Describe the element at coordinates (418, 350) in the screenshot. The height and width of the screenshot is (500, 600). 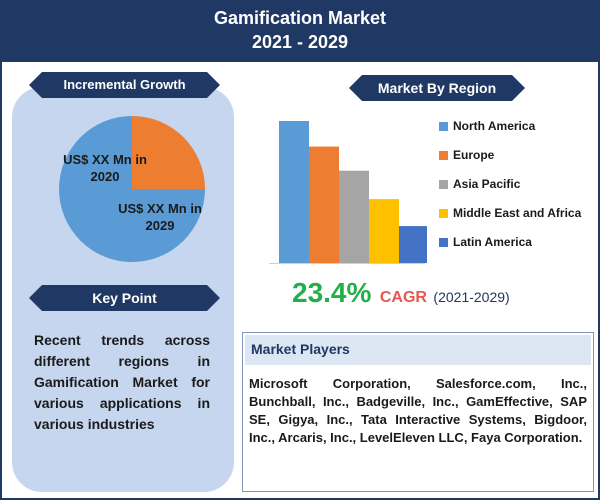
I see `market-players-header: Market Players` at that location.